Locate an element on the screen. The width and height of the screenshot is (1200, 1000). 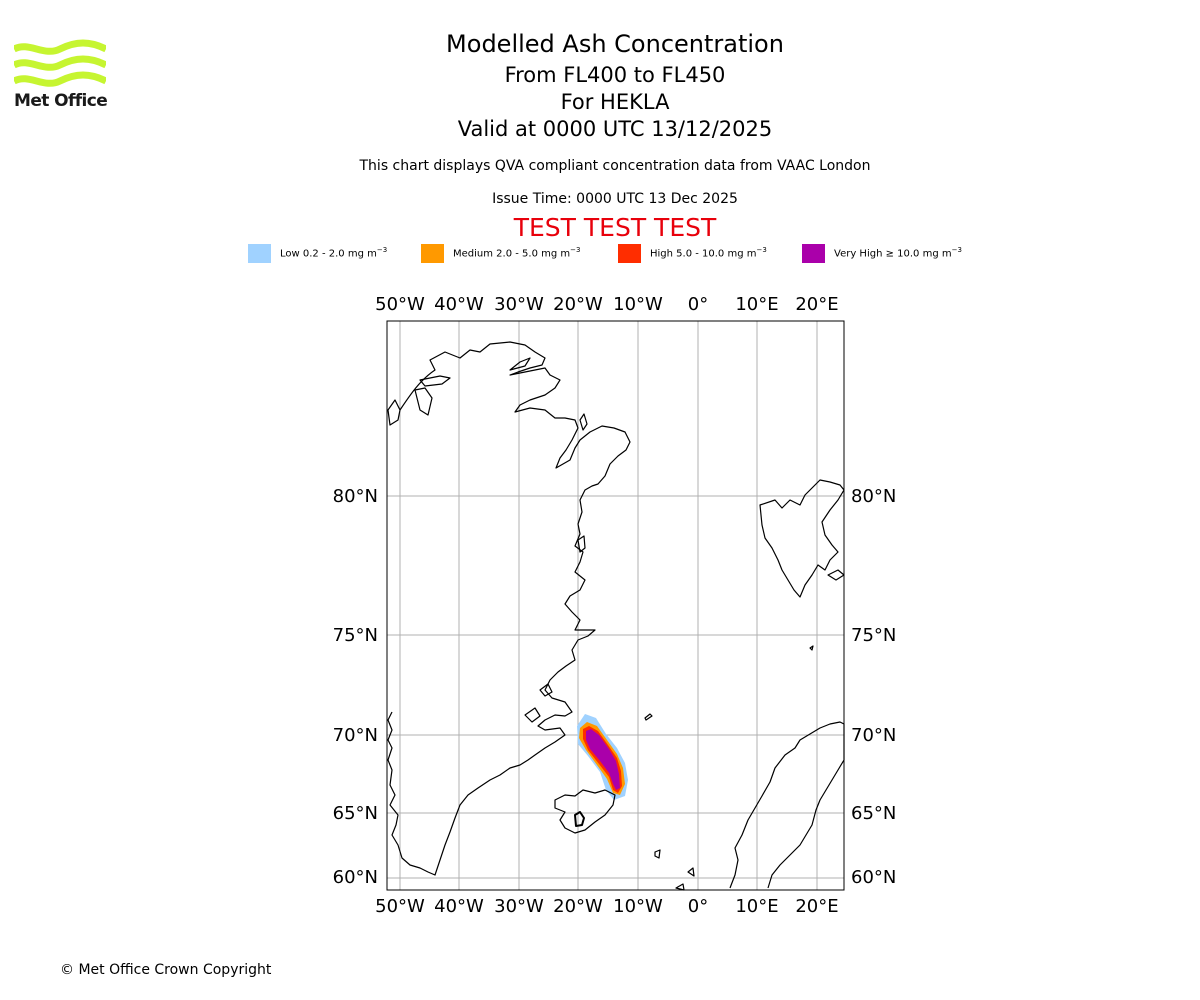
met-office-logo-text: Met Office is located at coordinates (61, 101).